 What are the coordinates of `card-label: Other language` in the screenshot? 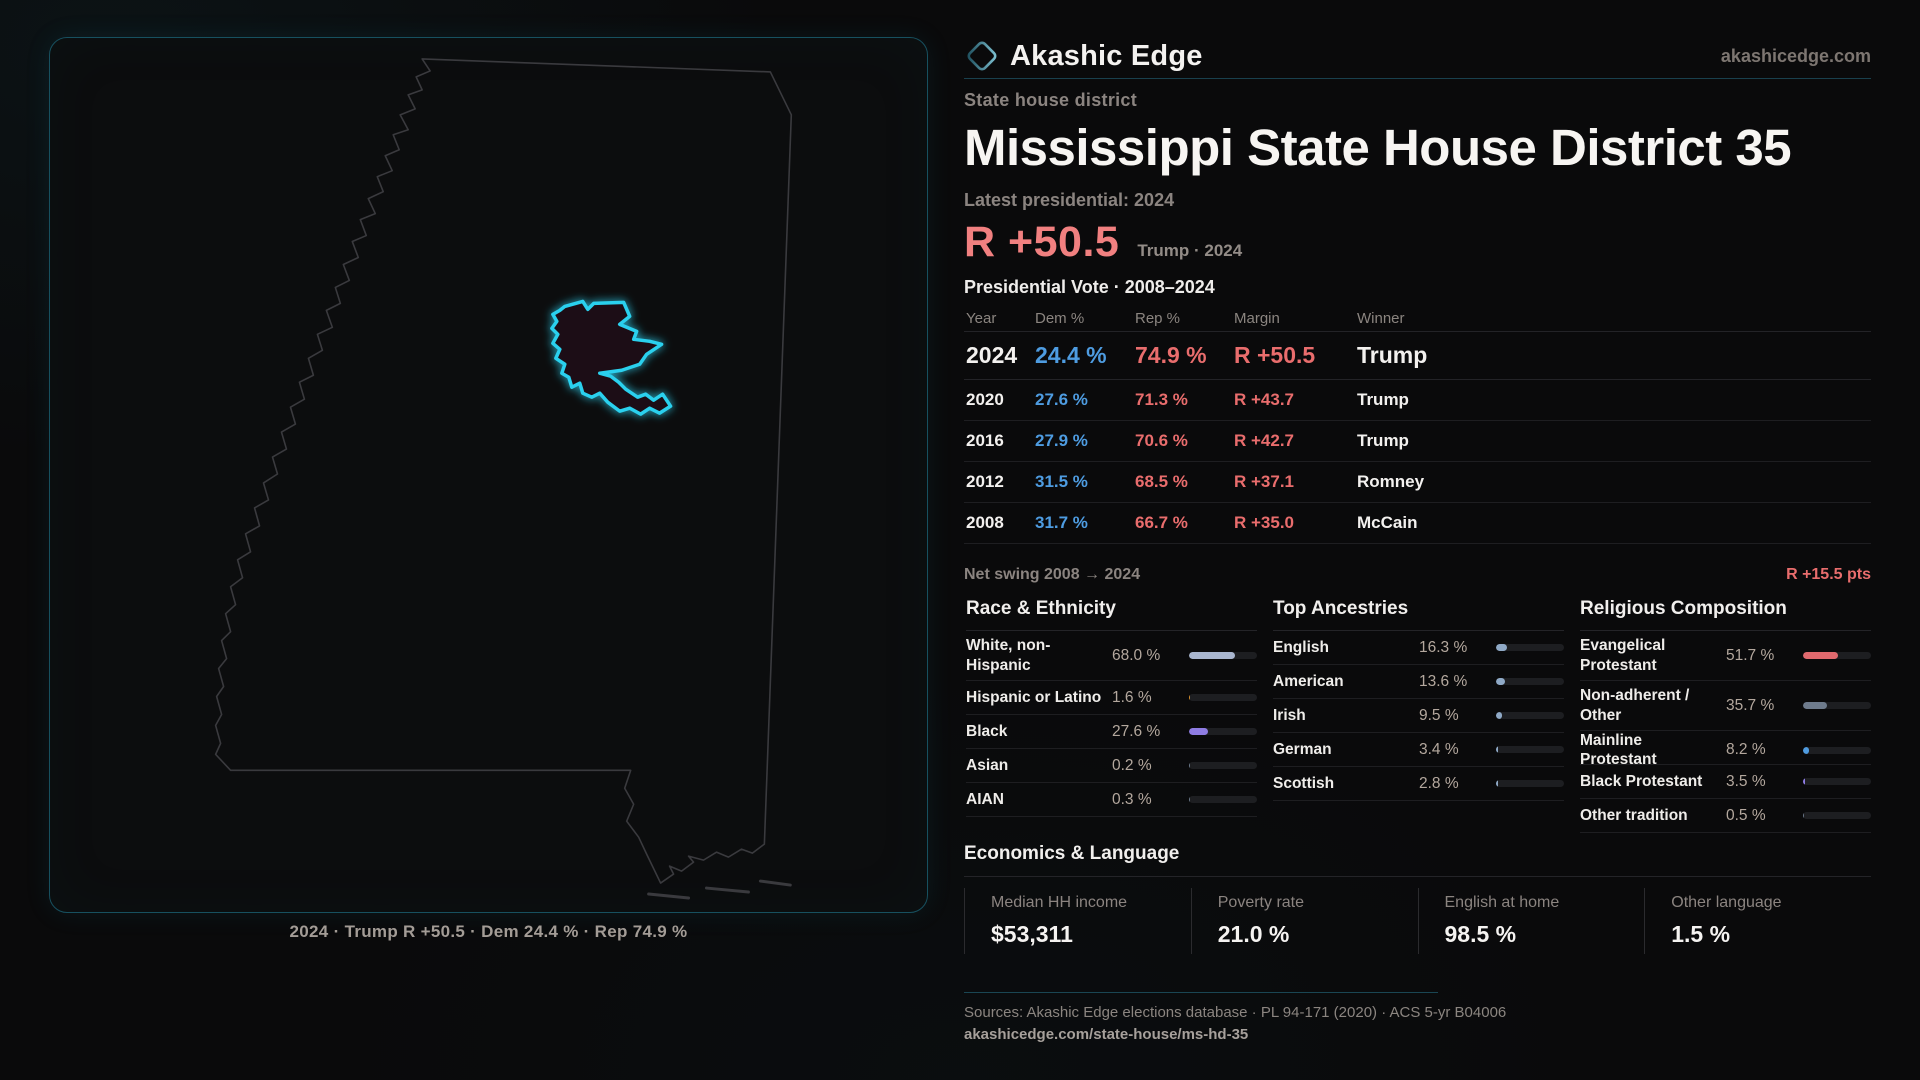 It's located at (1726, 902).